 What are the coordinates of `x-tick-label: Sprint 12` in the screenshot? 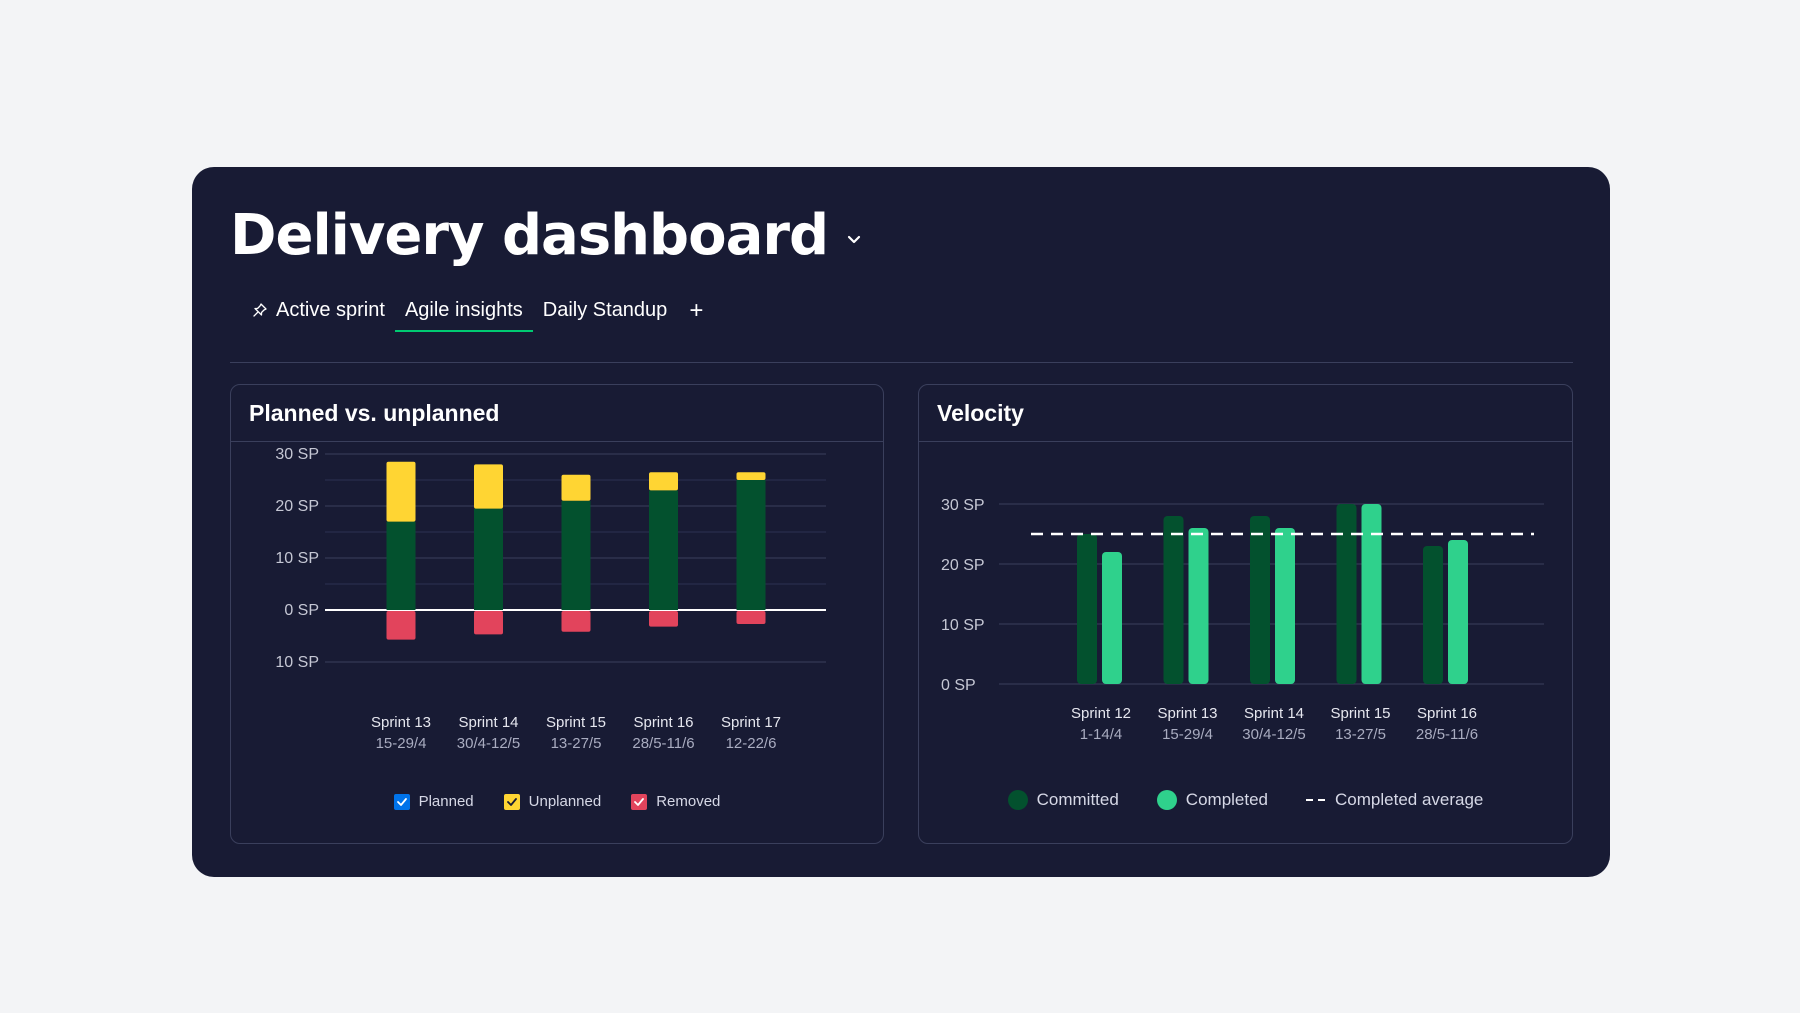 It's located at (1101, 713).